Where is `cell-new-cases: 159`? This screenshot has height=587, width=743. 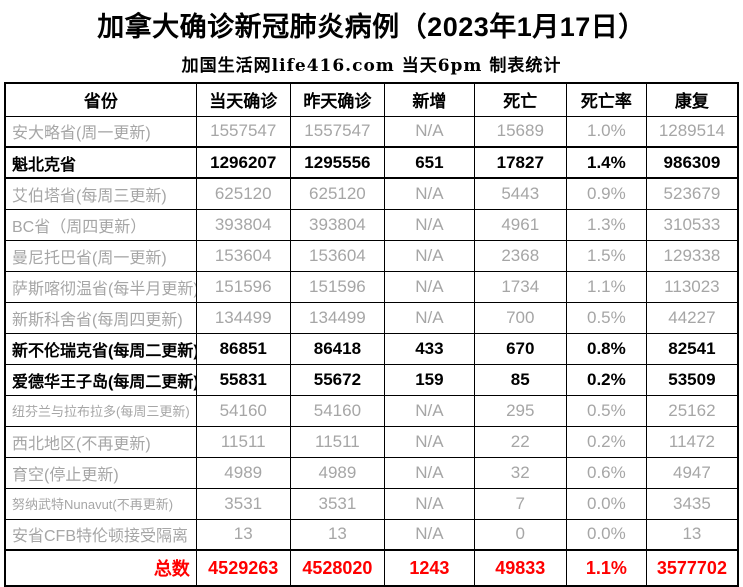 cell-new-cases: 159 is located at coordinates (429, 379).